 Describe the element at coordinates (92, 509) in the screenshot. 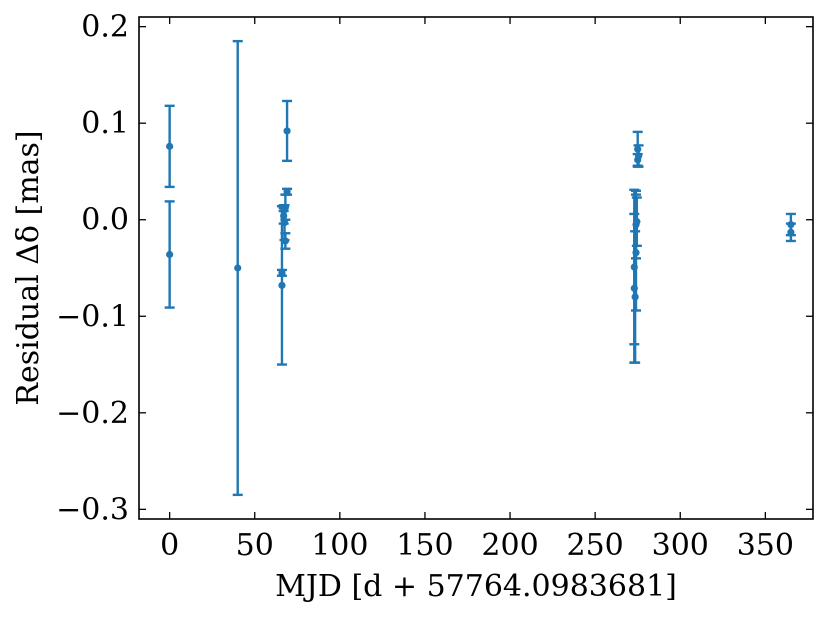

I see `y-tick-label: −0.3` at that location.